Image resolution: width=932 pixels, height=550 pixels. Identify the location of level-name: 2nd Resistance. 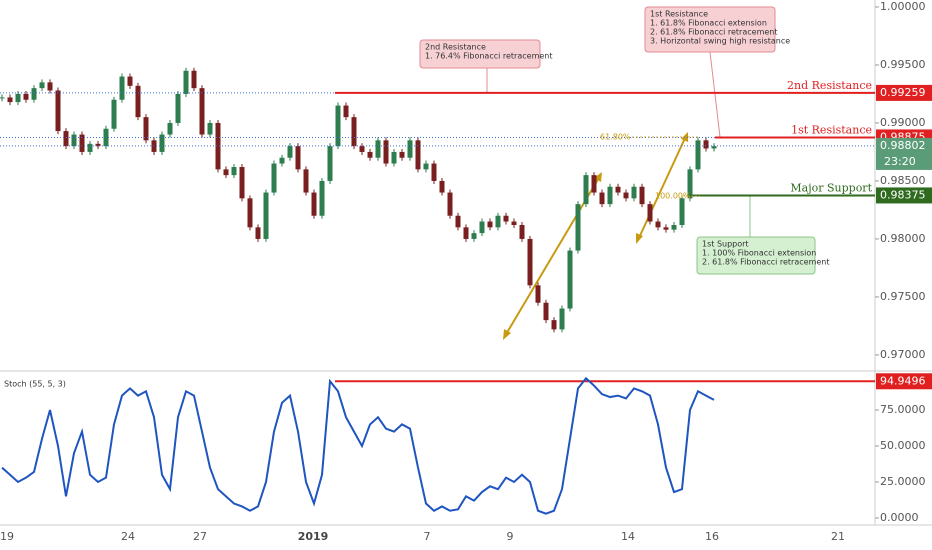
(829, 85).